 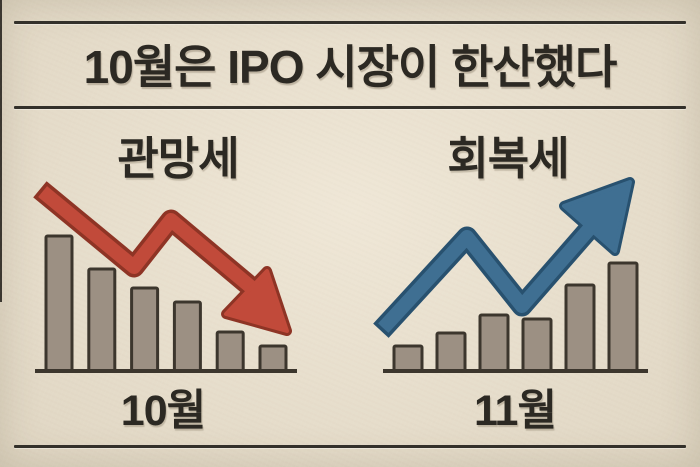 What do you see at coordinates (178, 158) in the screenshot?
I see `left-panel-subtitle: 관망세` at bounding box center [178, 158].